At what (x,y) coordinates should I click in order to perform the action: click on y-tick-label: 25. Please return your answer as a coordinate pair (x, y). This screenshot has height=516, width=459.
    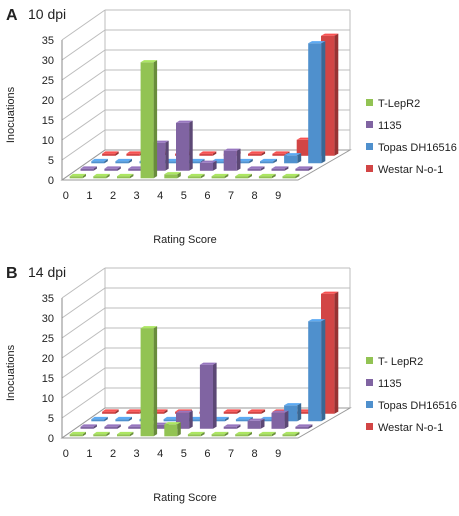
    Looking at the image, I should click on (48, 339).